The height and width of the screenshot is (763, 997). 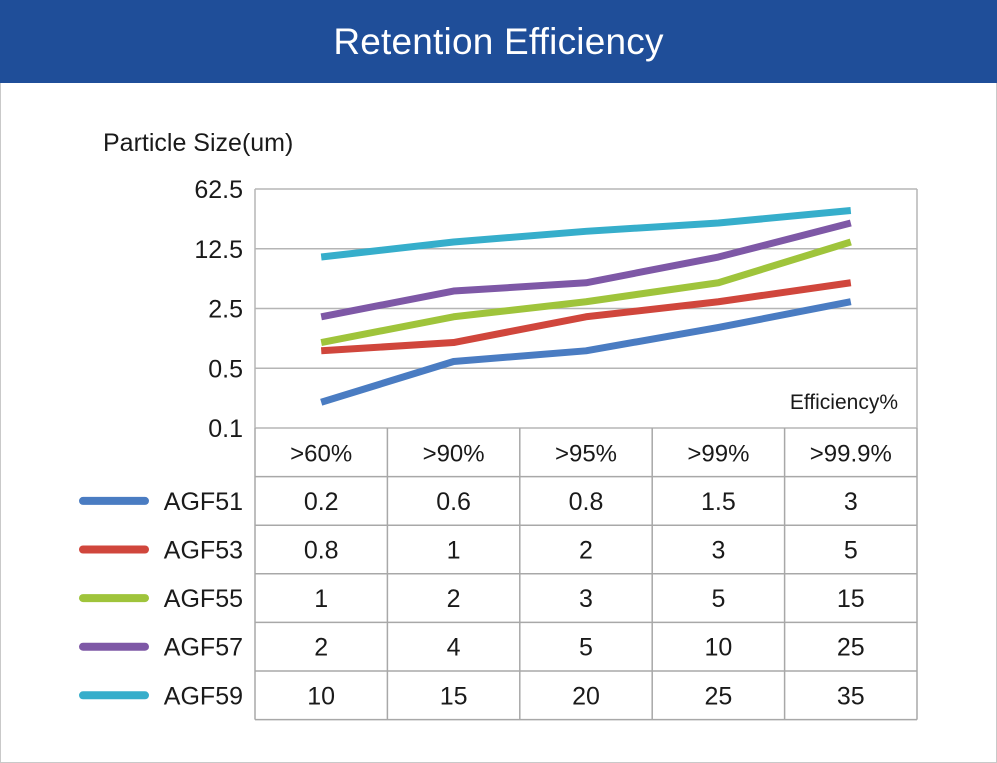 I want to click on legend-label: AGF57, so click(x=203, y=648).